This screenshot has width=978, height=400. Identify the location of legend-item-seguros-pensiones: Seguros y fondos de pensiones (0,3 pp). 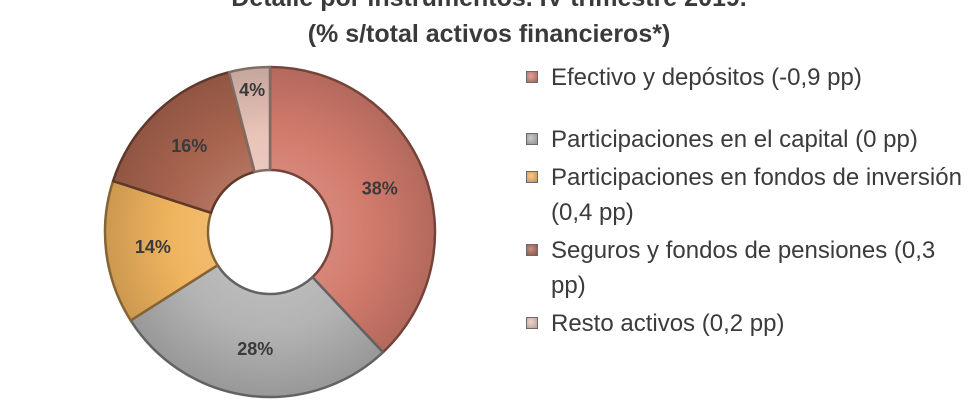
(751, 268).